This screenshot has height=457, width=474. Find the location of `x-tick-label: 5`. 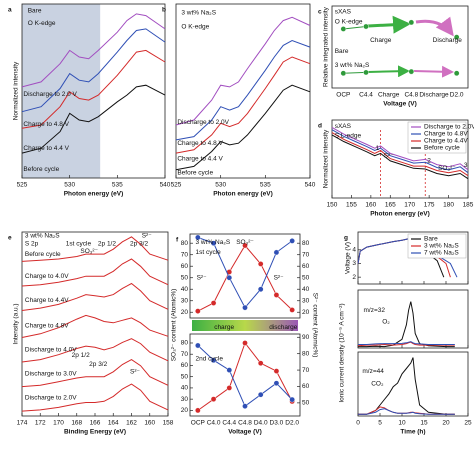

x-tick-label: 5 is located at coordinates (380, 423).